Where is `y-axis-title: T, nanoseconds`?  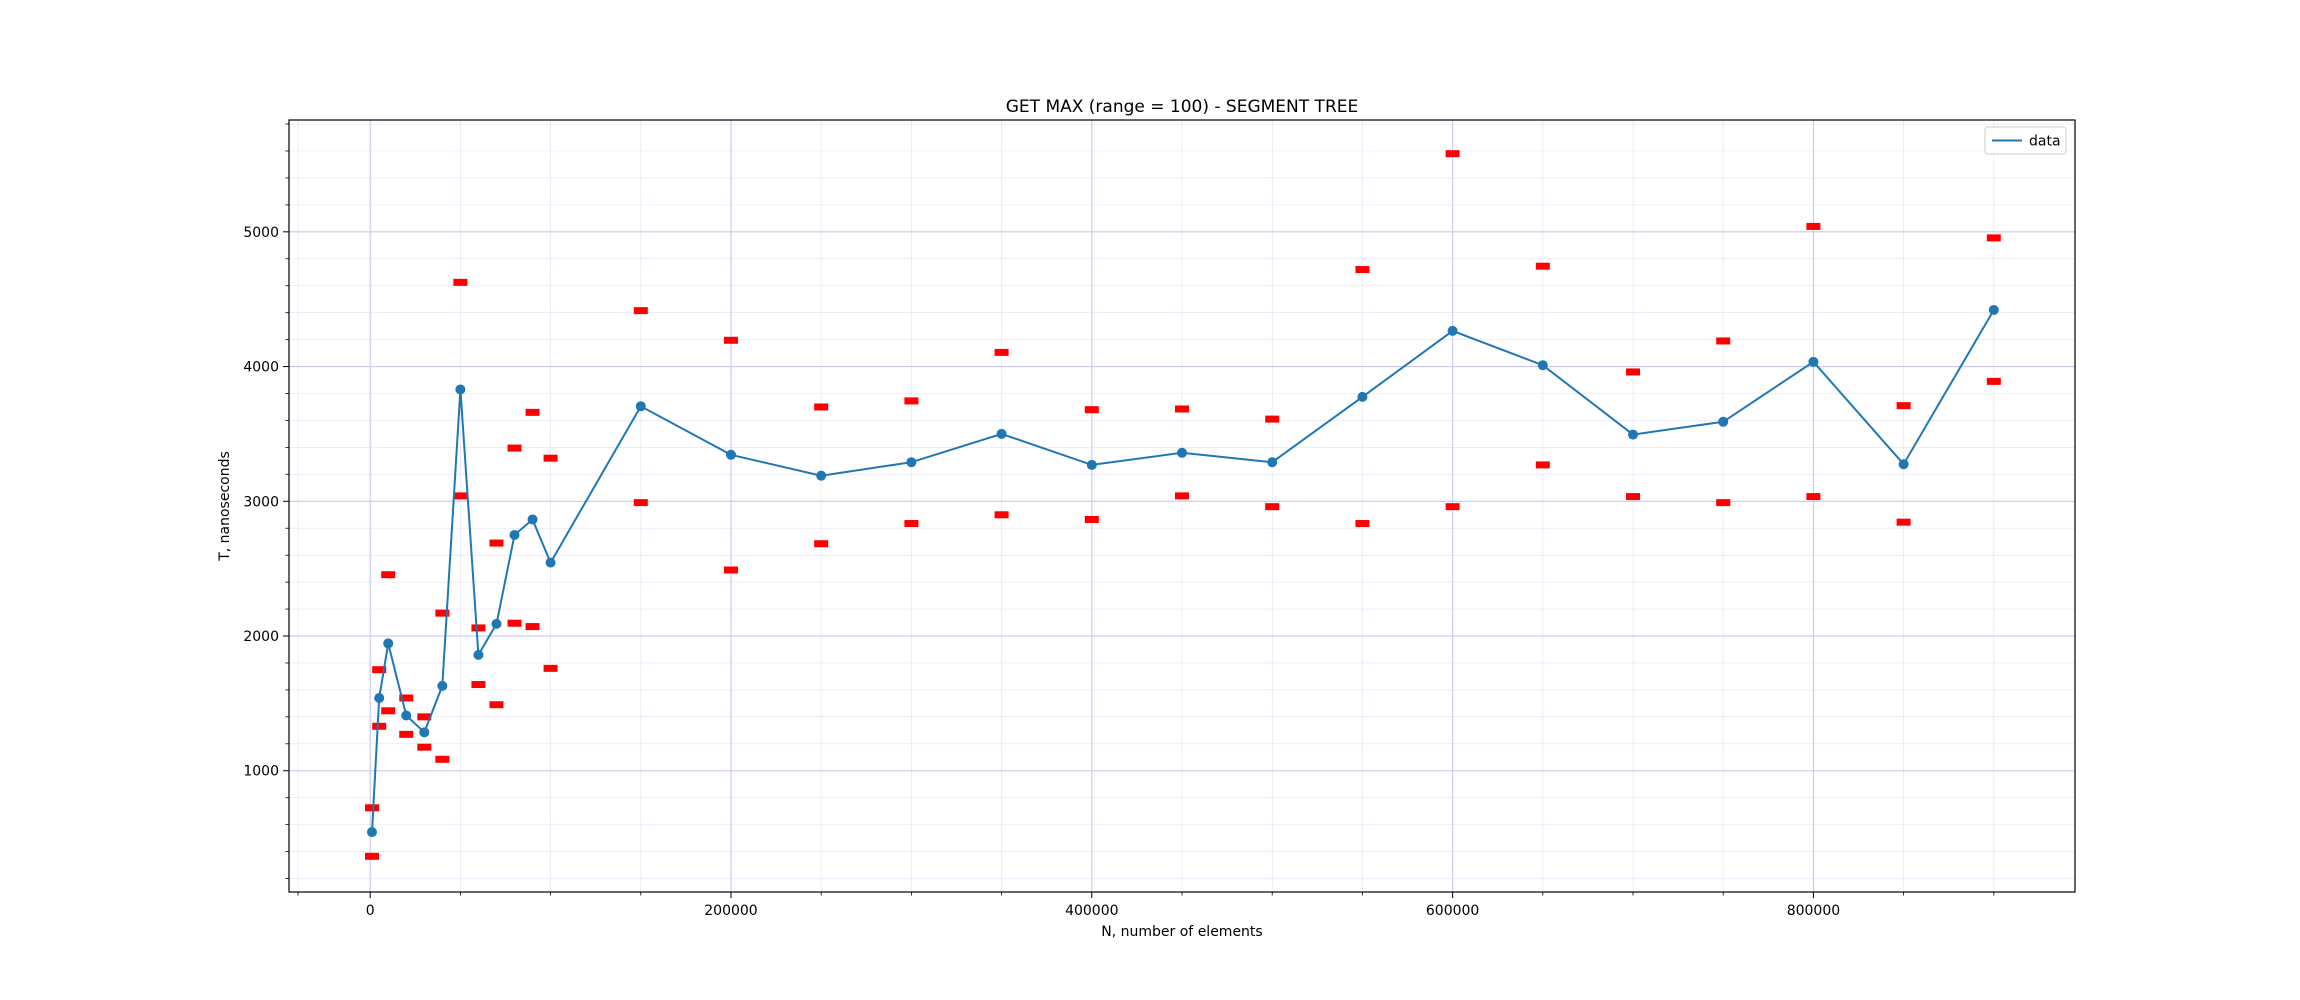
y-axis-title: T, nanoseconds is located at coordinates (225, 506).